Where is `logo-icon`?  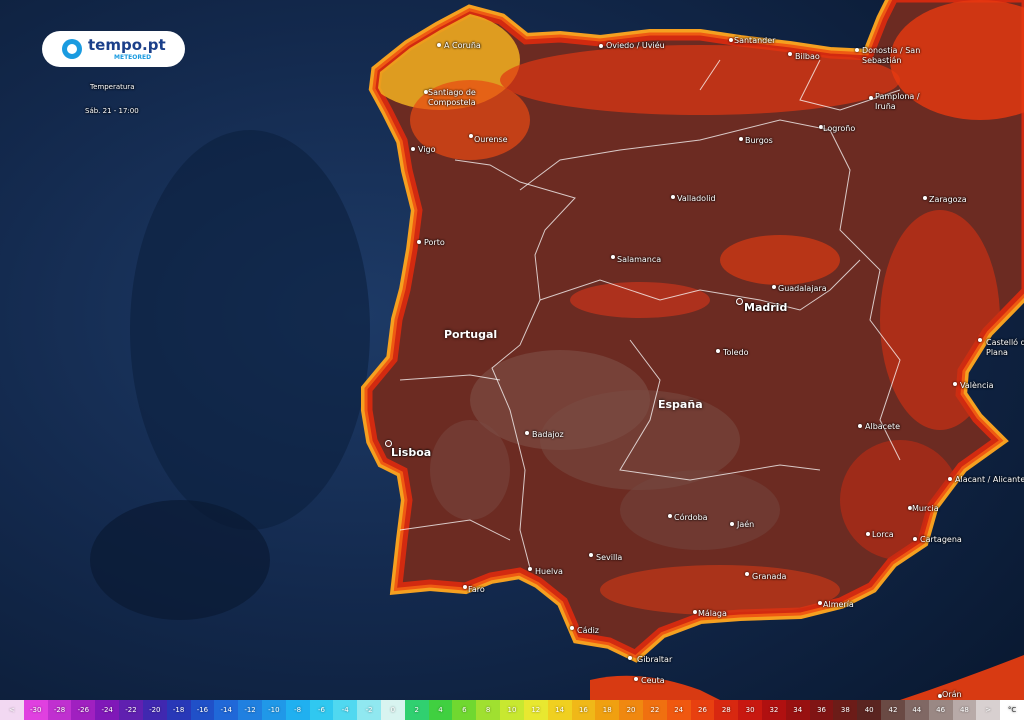
logo-icon is located at coordinates (72, 49).